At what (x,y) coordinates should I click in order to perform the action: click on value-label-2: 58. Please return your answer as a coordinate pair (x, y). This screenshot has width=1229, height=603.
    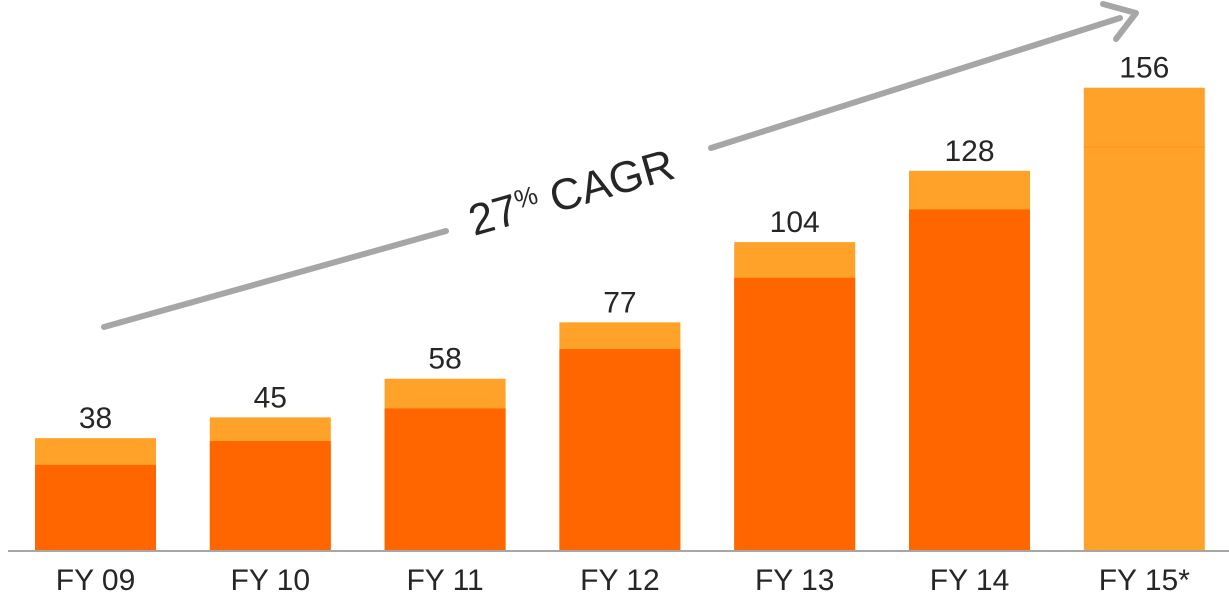
    Looking at the image, I should click on (444, 359).